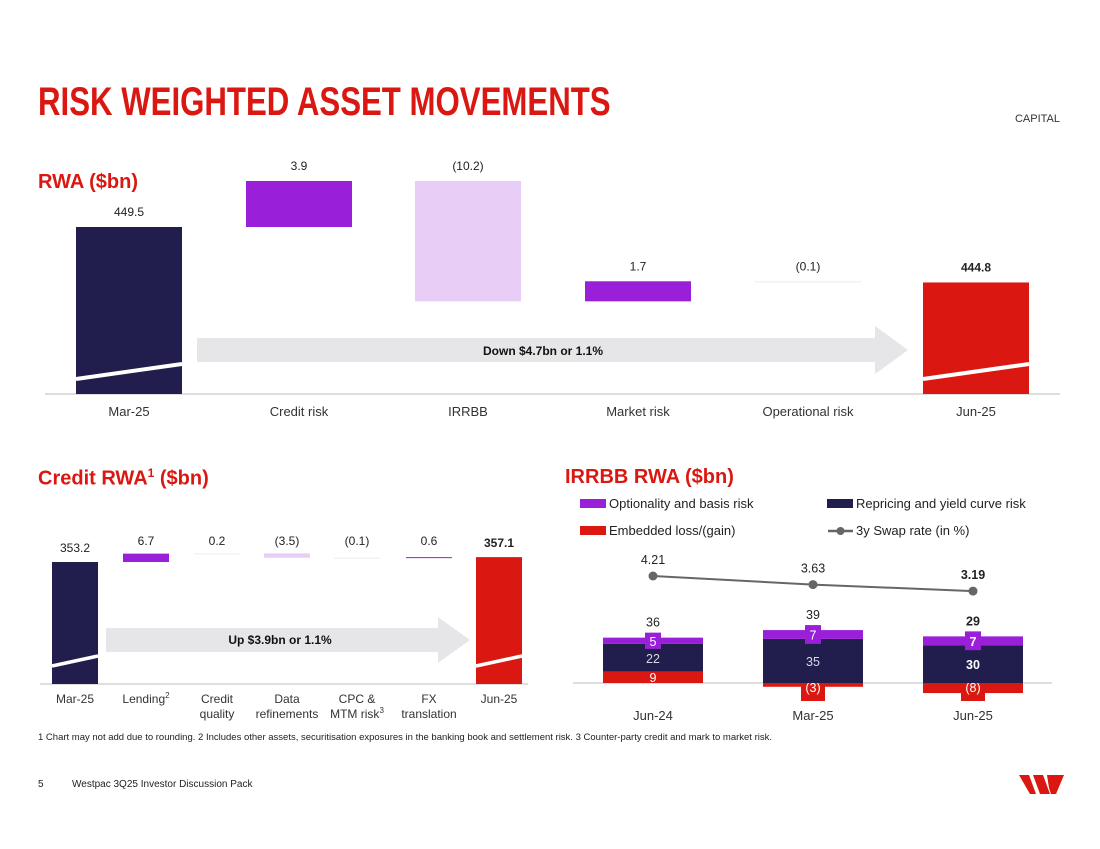 The image size is (1100, 849). I want to click on legend-swatch-embedded, so click(593, 530).